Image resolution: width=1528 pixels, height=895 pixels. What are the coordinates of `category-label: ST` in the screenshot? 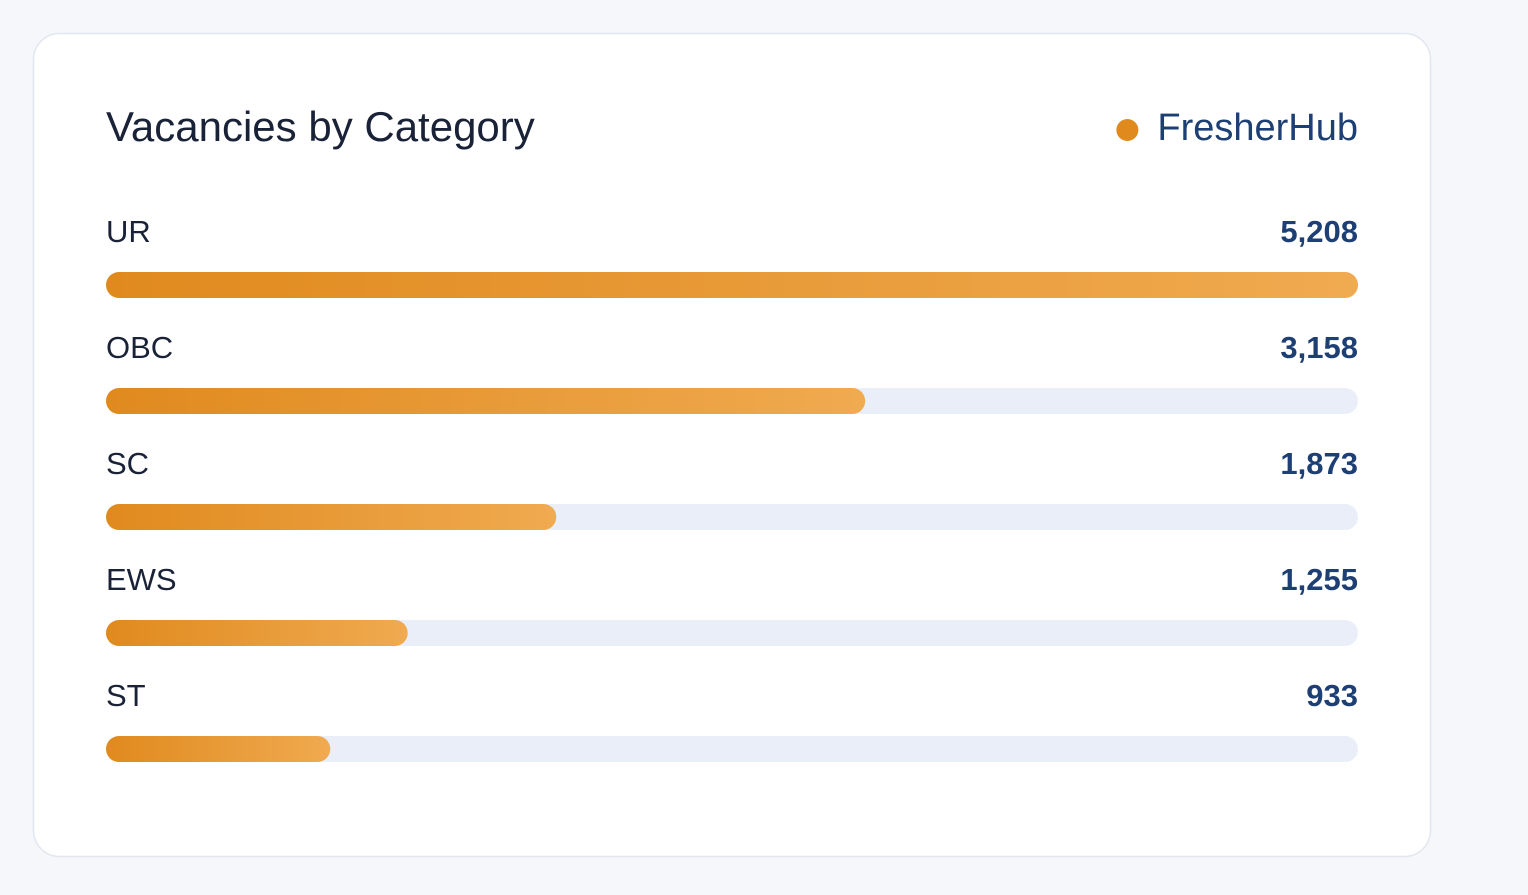 It's located at (126, 695).